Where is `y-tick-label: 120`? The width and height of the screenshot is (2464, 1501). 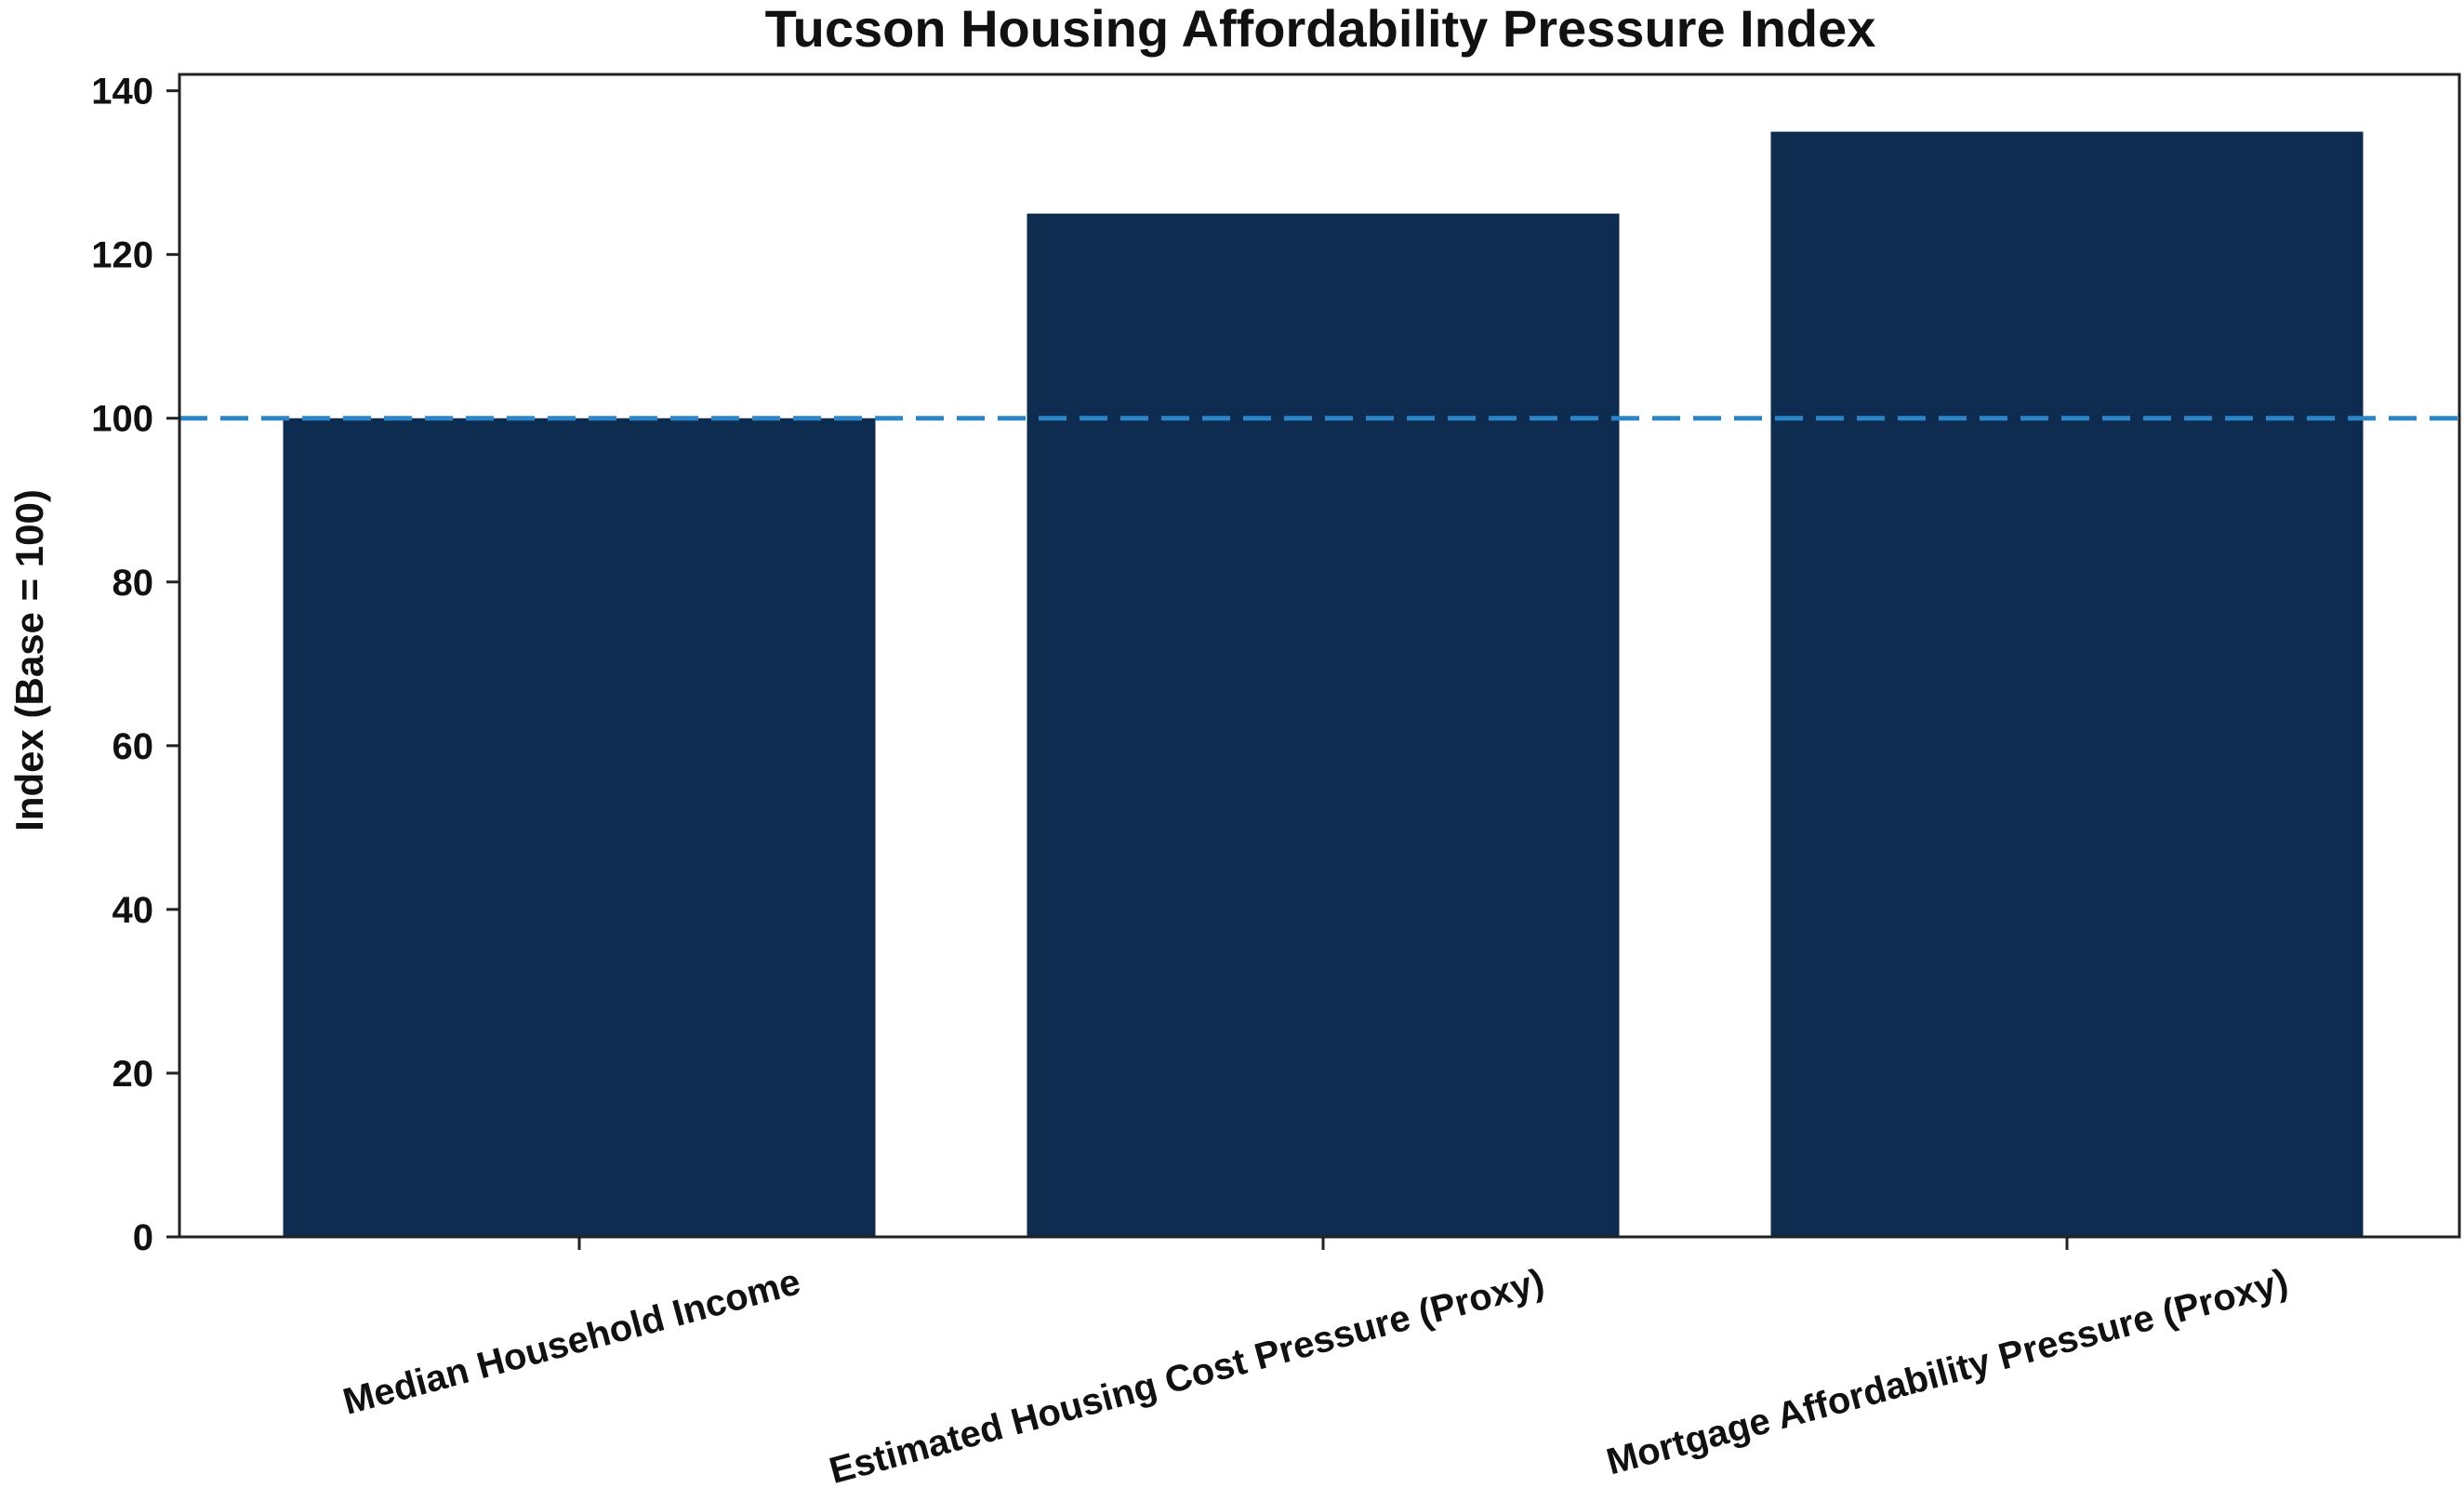 y-tick-label: 120 is located at coordinates (122, 255).